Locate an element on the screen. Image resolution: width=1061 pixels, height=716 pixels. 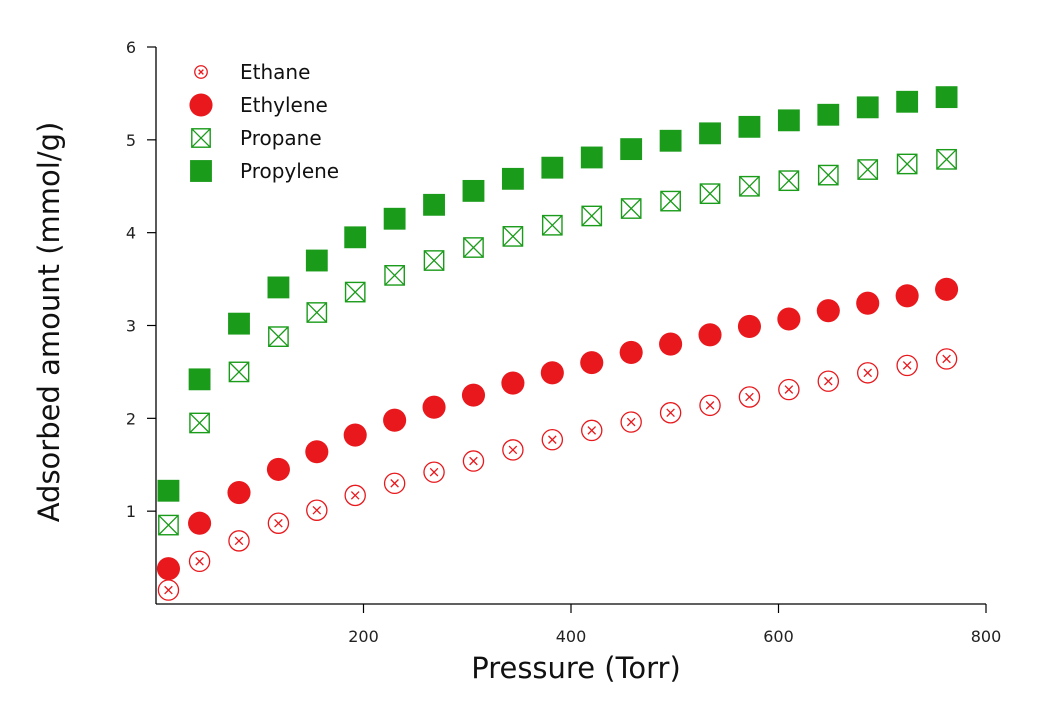
legend-label-ethylene: Ethylene is located at coordinates (284, 105).